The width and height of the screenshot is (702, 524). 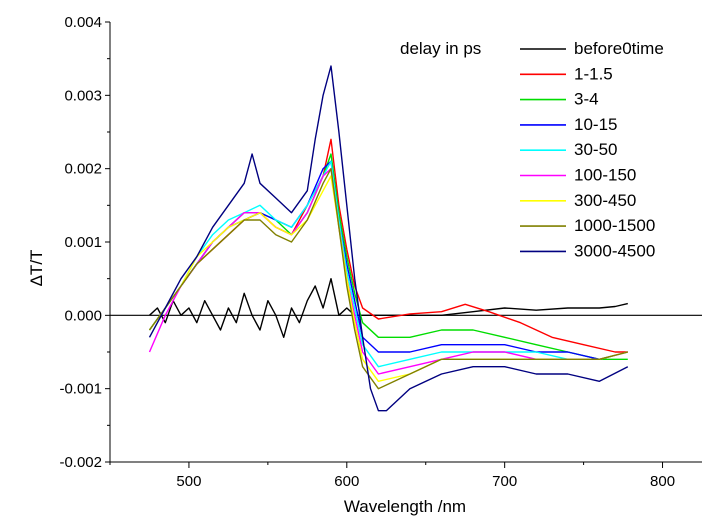 What do you see at coordinates (504, 481) in the screenshot?
I see `x-tick-label: 700` at bounding box center [504, 481].